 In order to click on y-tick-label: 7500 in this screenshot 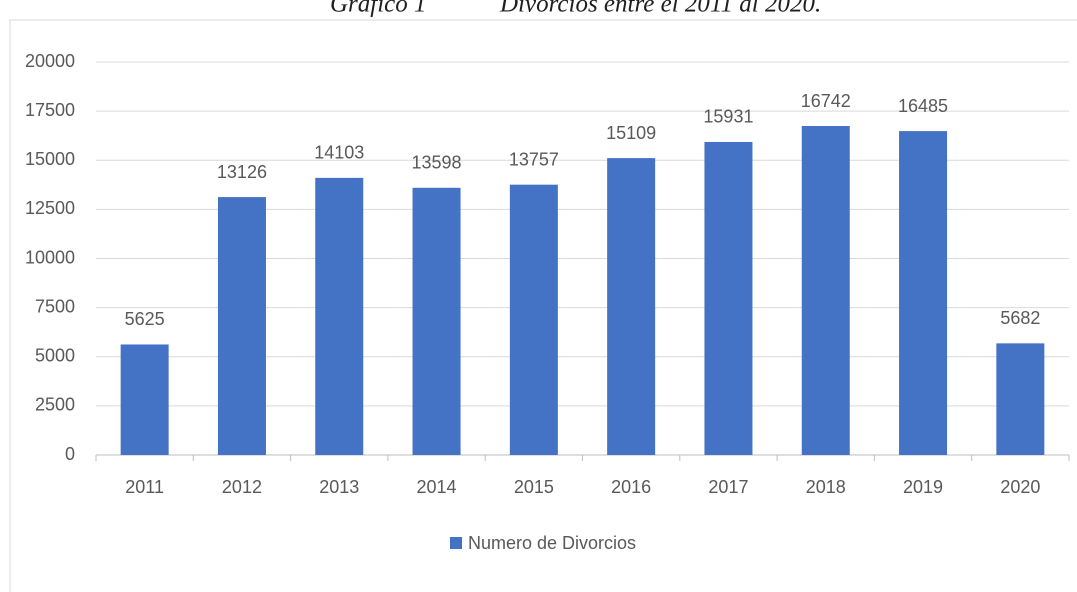, I will do `click(55, 306)`.